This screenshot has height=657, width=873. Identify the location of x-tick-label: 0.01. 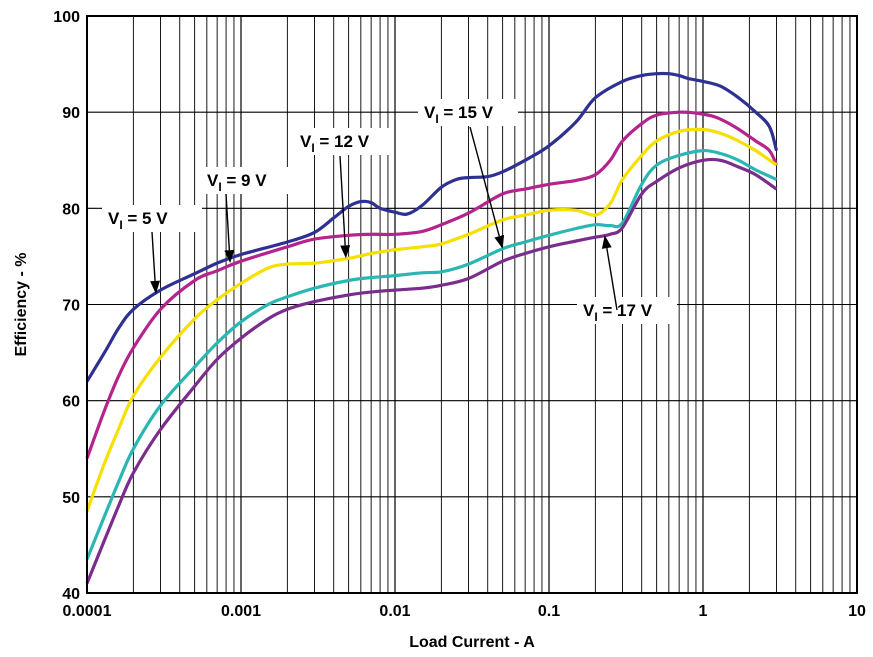
(394, 611).